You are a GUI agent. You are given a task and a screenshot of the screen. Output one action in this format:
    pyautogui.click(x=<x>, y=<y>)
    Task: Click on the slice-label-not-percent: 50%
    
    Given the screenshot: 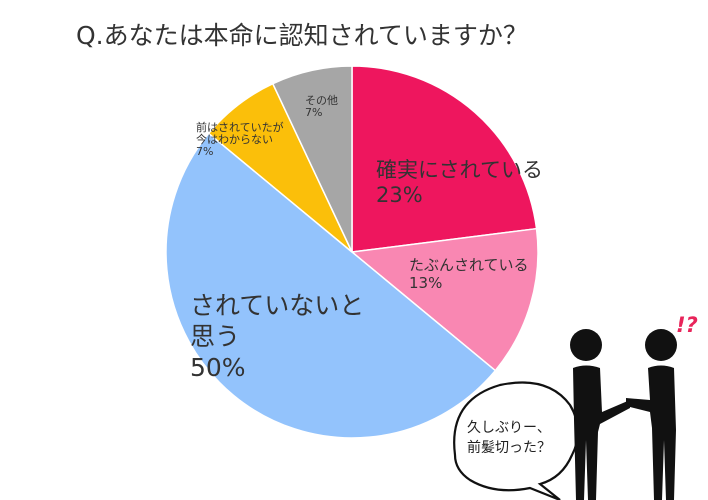 What is the action you would take?
    pyautogui.click(x=218, y=367)
    